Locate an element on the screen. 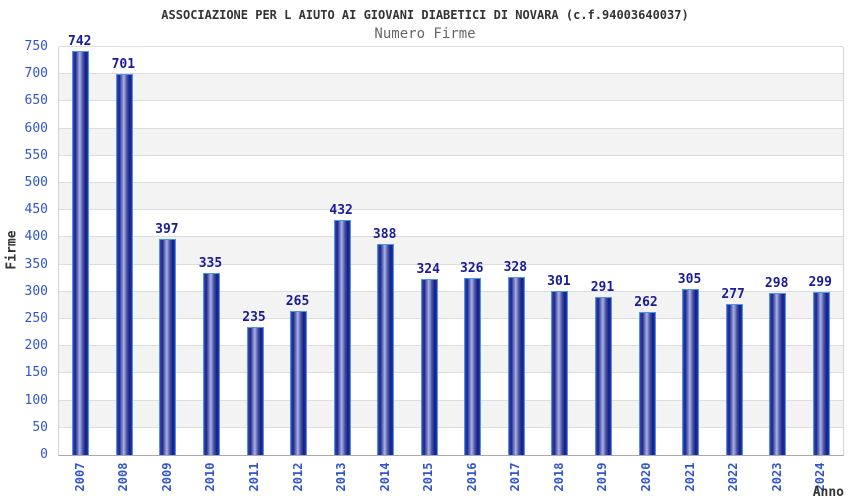 This screenshot has height=500, width=850. y-tick-label: 150 is located at coordinates (36, 373).